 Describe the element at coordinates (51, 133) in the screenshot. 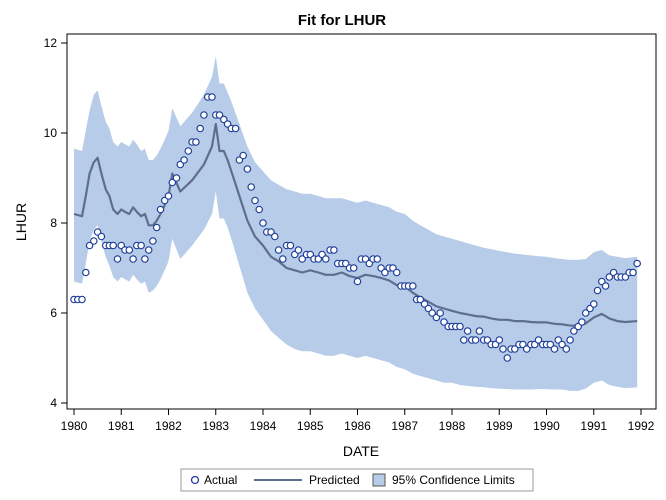

I see `y-tick-label: 10` at that location.